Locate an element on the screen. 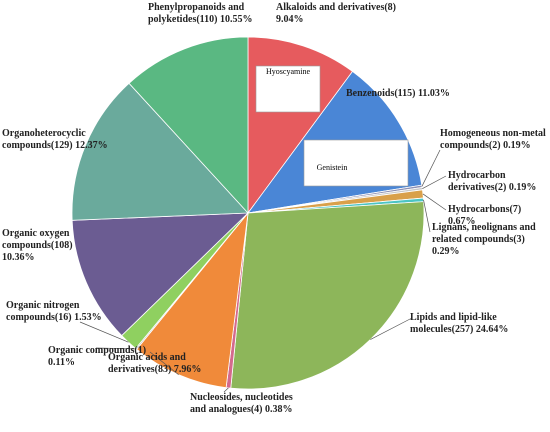 Image resolution: width=550 pixels, height=432 pixels. category-name: Organoheterocyclic compounds(129) is located at coordinates (44, 139).